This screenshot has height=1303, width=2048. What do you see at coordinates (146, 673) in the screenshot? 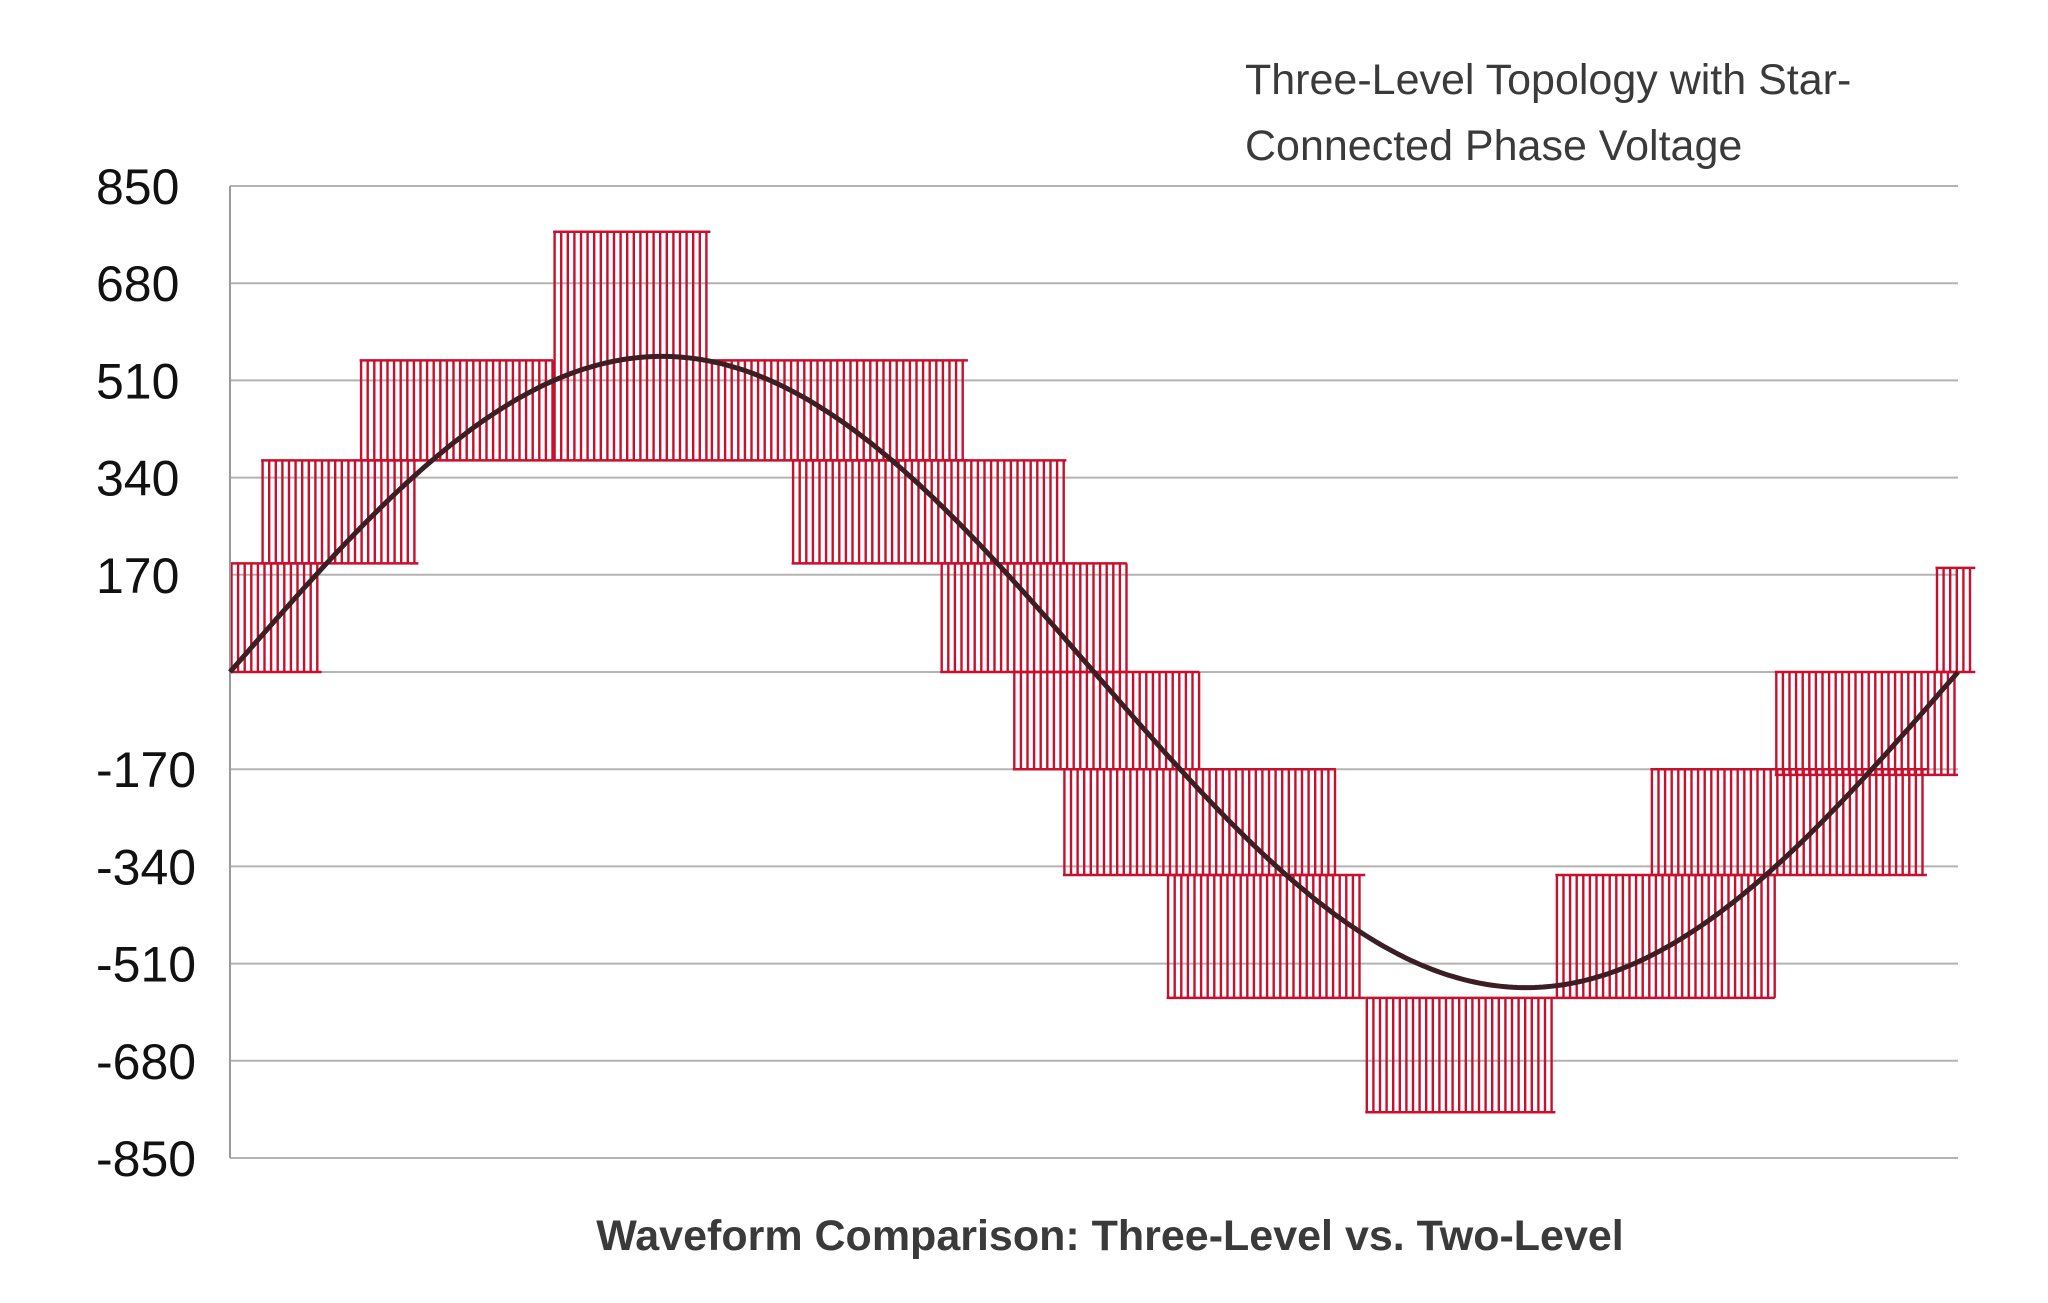
I see `y-tick-labels: 850 680 510 340 170 -170 -340 -510 -680 -850` at bounding box center [146, 673].